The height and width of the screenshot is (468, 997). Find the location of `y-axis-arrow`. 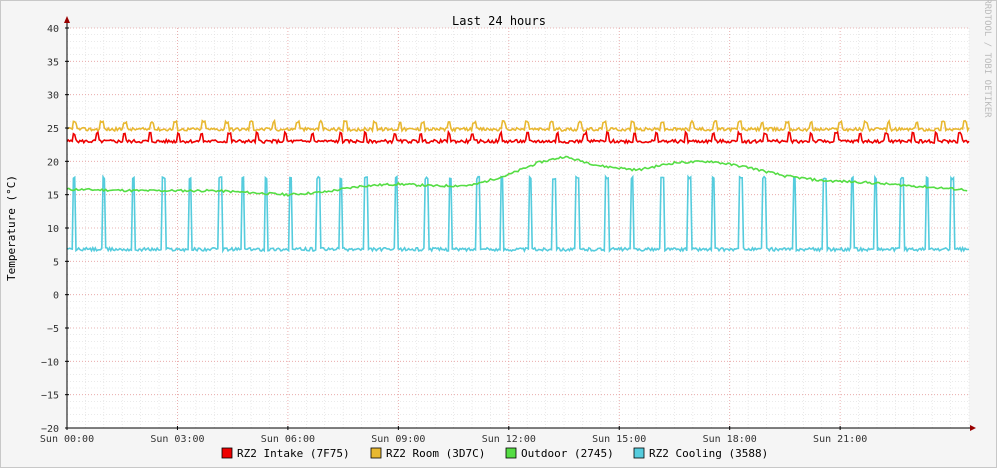

y-axis-arrow is located at coordinates (67, 19).